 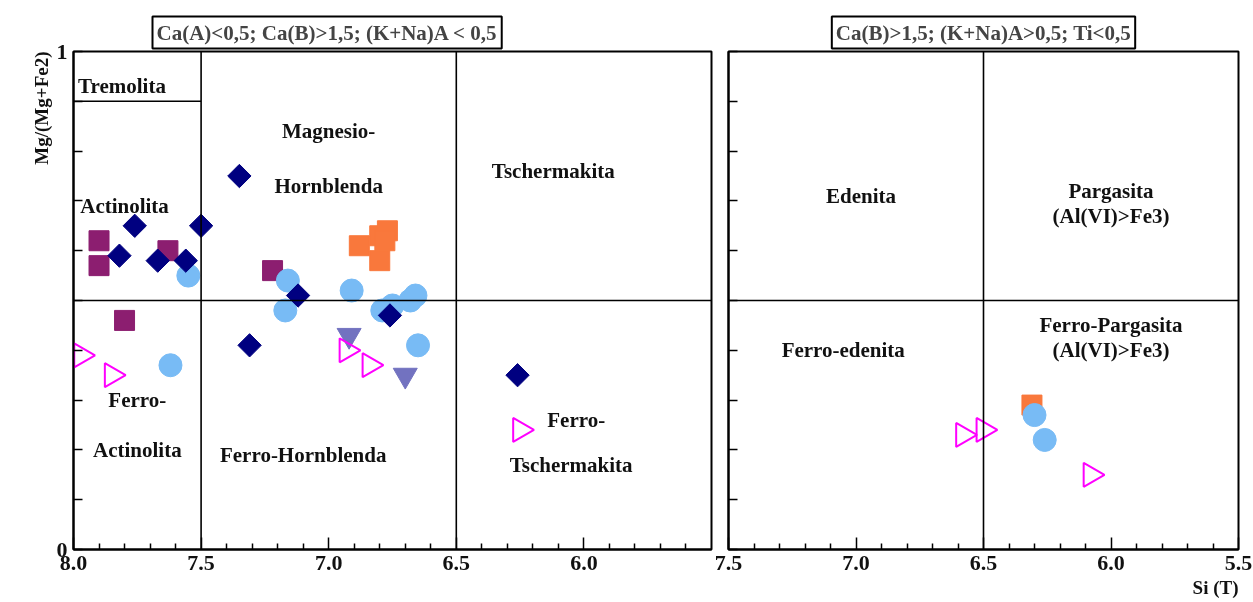 I want to click on annotation: Edenita, so click(x=861, y=195).